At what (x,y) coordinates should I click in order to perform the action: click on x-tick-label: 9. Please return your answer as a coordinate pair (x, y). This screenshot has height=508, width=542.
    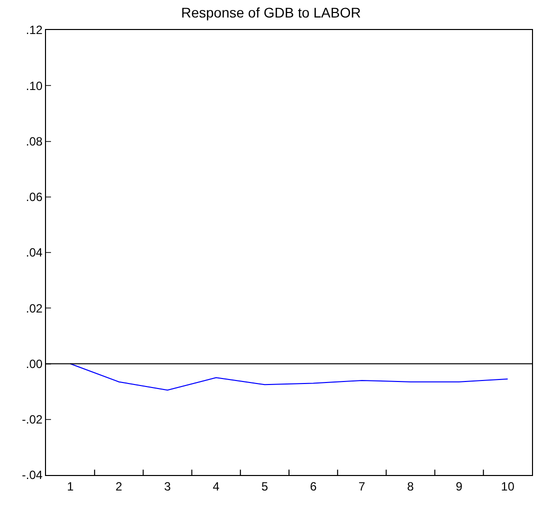
    Looking at the image, I should click on (459, 486).